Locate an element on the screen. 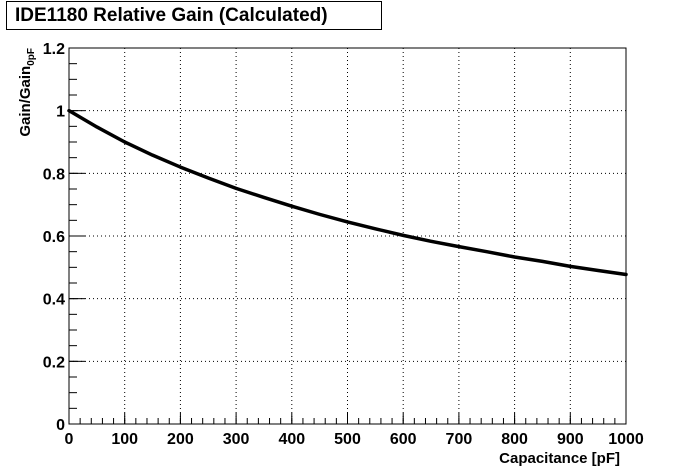 Image resolution: width=696 pixels, height=472 pixels. x-tick-label: 700 is located at coordinates (459, 439).